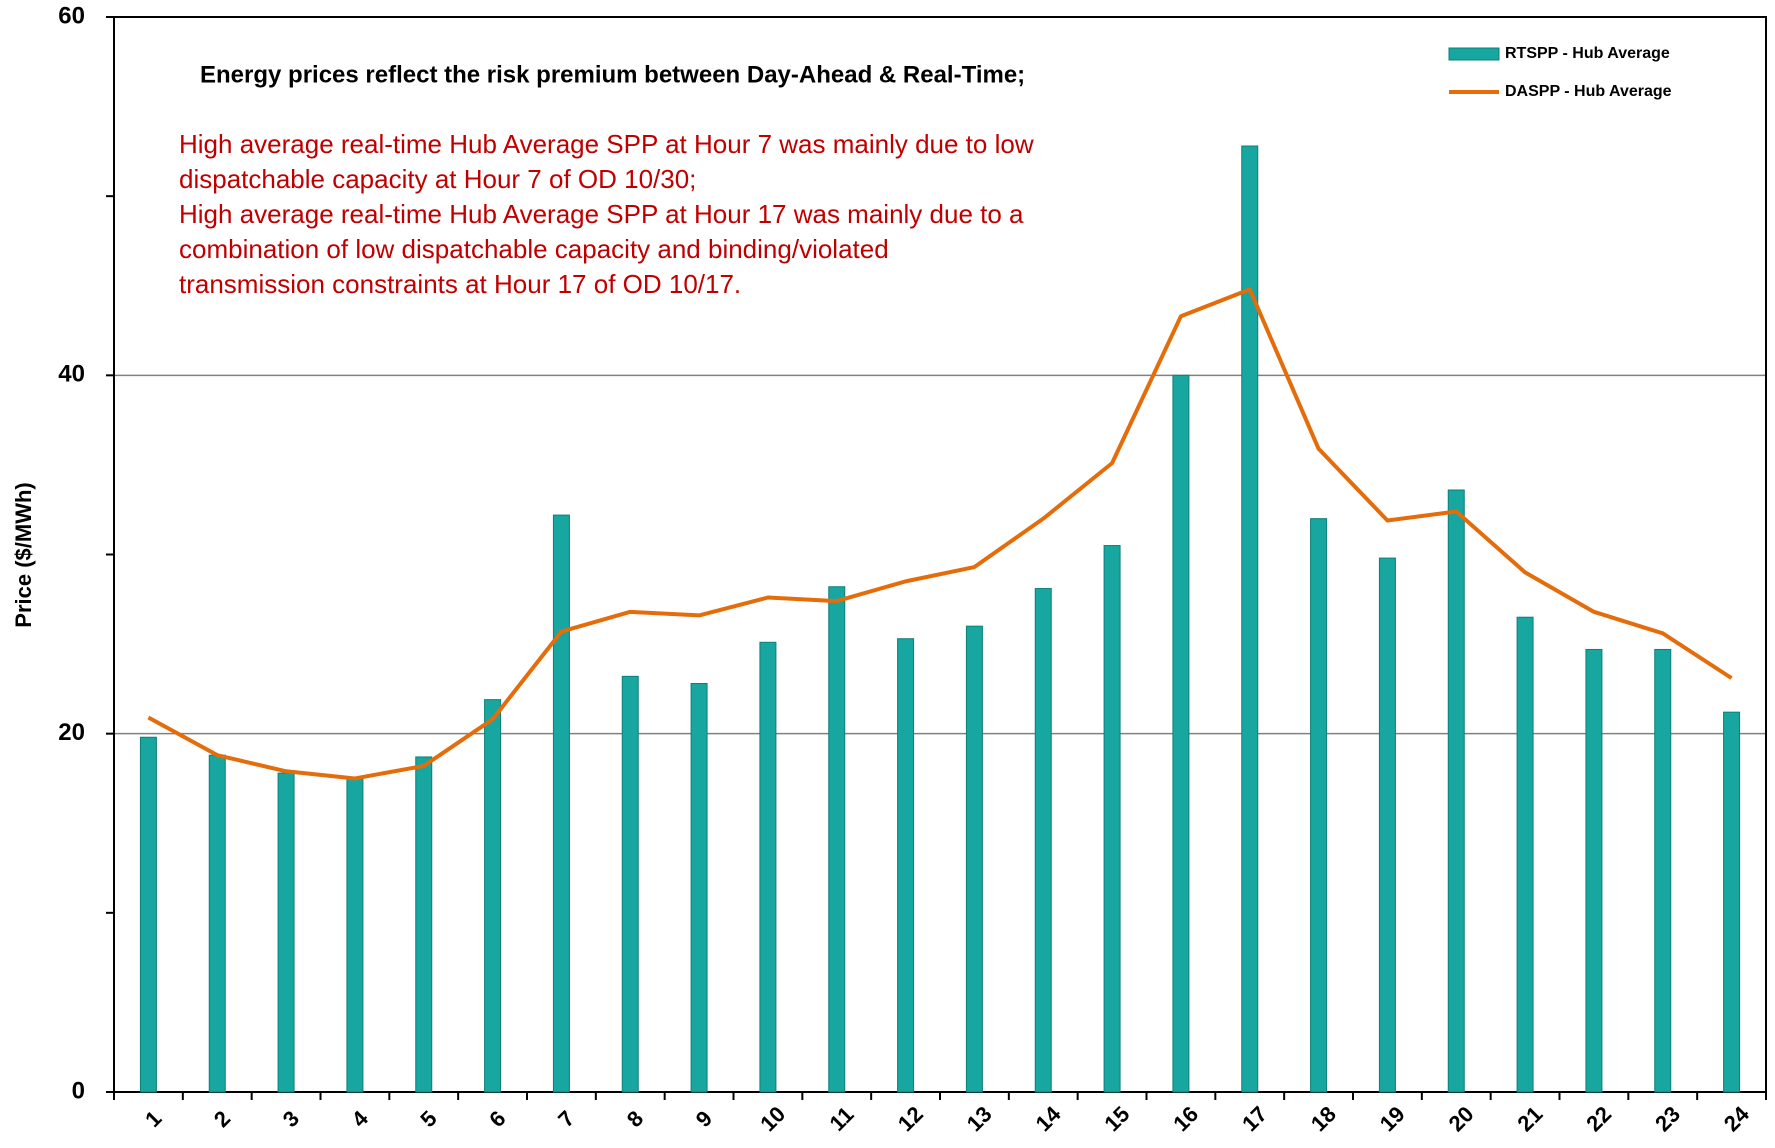 The height and width of the screenshot is (1148, 1775). What do you see at coordinates (291, 1119) in the screenshot?
I see `x-tick-label: 3` at bounding box center [291, 1119].